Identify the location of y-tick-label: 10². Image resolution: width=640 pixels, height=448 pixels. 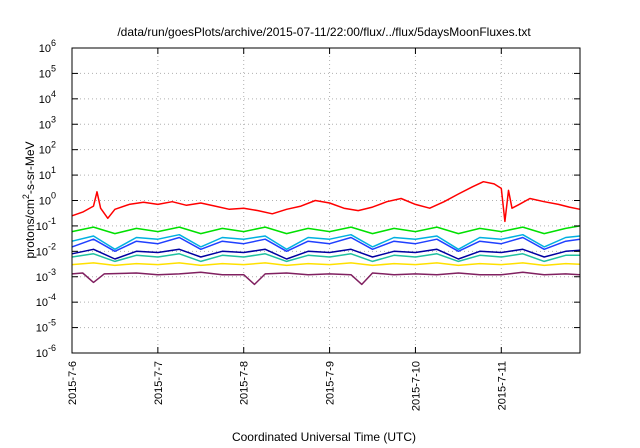
(47, 148).